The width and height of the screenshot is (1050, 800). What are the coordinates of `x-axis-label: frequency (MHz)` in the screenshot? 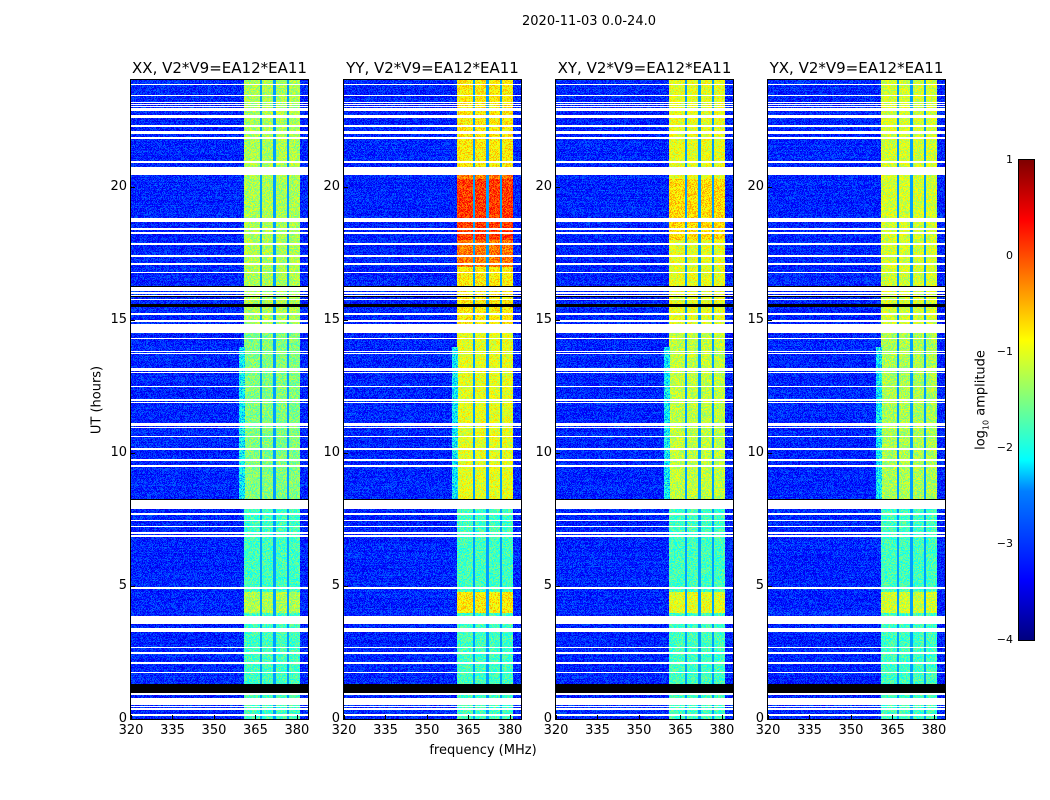 It's located at (483, 750).